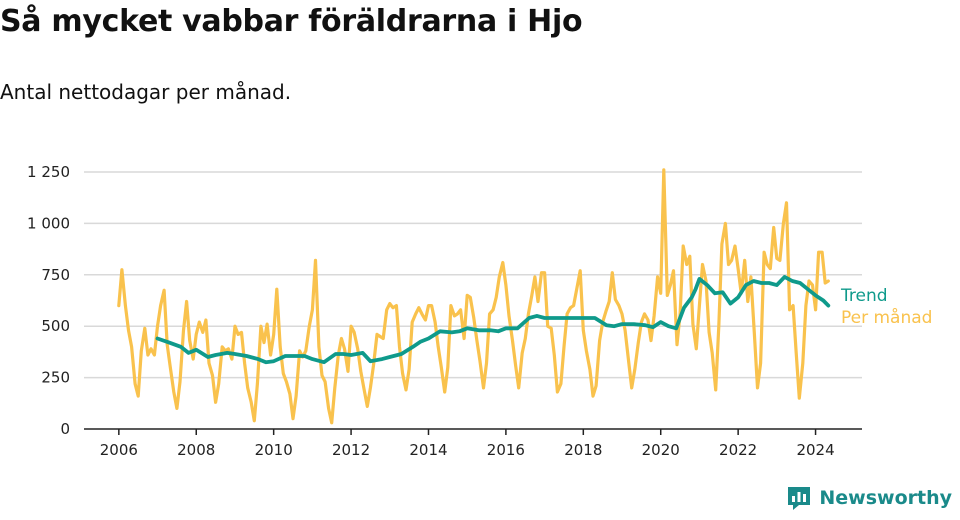 The height and width of the screenshot is (520, 960). I want to click on brand-logo: Newsworthy, so click(868, 498).